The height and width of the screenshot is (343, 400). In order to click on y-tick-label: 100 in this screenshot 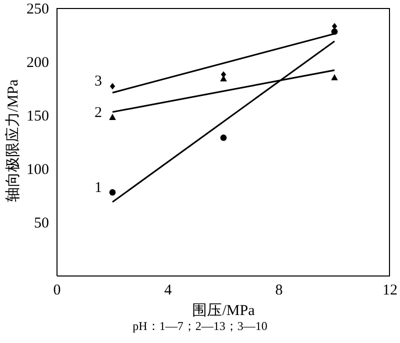, I will do `click(37, 170)`.